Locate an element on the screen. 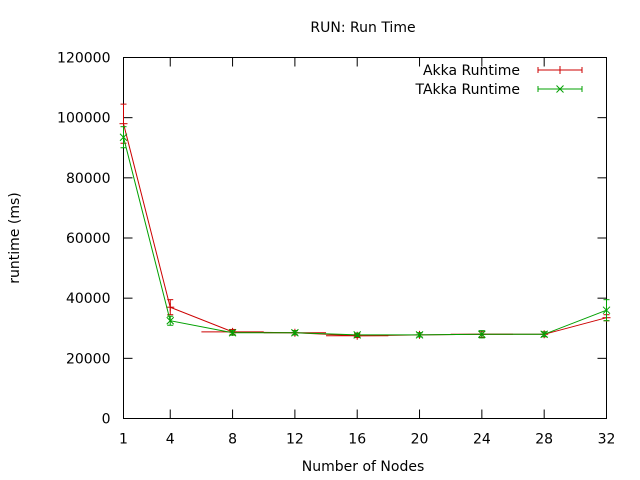 The height and width of the screenshot is (480, 640). x-tick-label: 4 is located at coordinates (170, 440).